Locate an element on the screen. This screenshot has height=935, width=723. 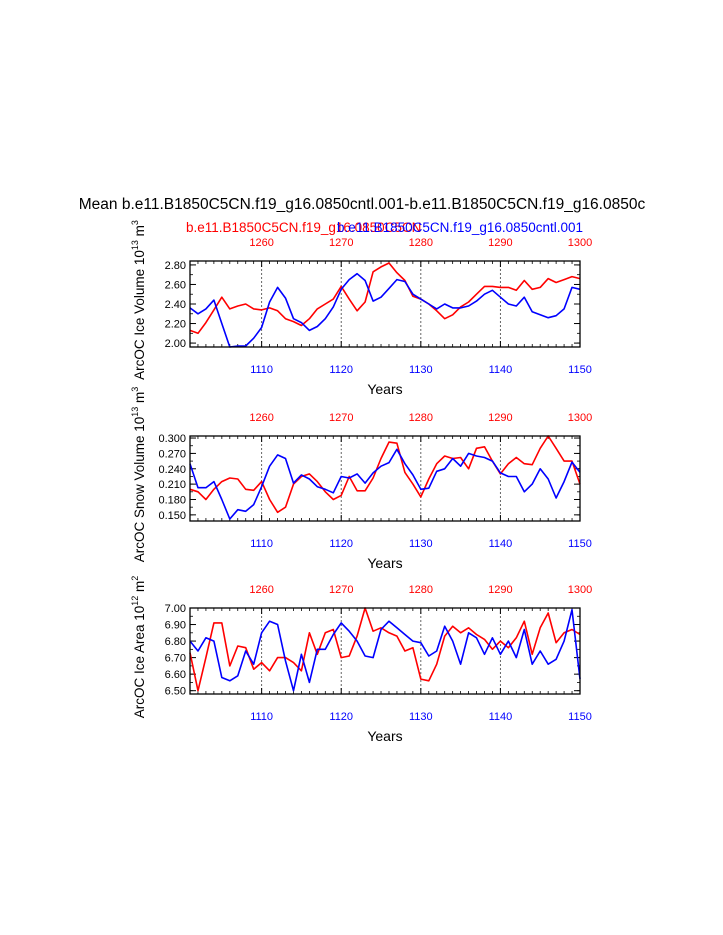
y-tick-label: 2.20 is located at coordinates (175, 325).